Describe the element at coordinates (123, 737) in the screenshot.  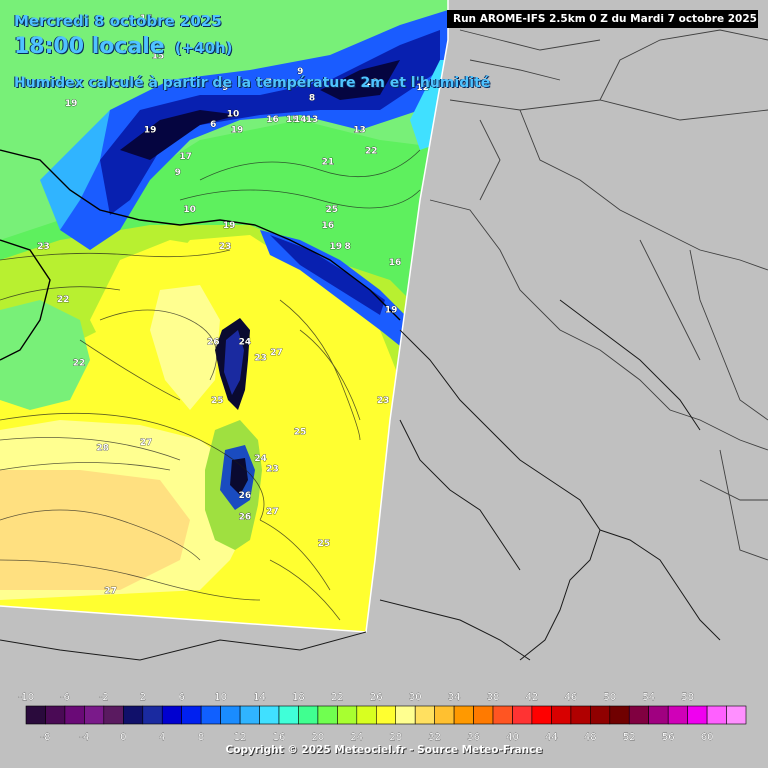
I see `legend-tick-label: 0` at that location.